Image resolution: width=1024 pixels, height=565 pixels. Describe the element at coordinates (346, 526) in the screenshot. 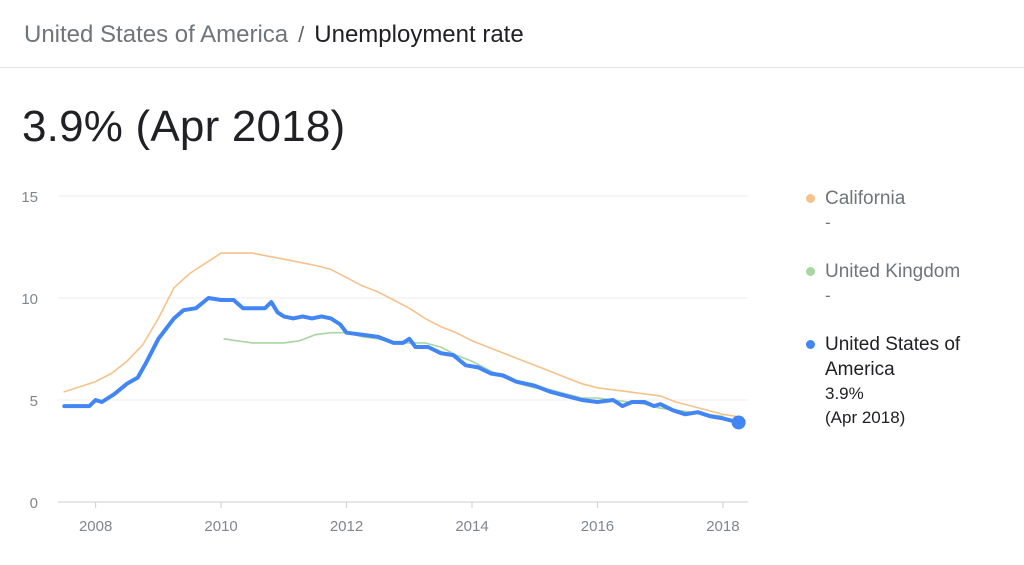

I see `x-tick-label: 2012` at that location.